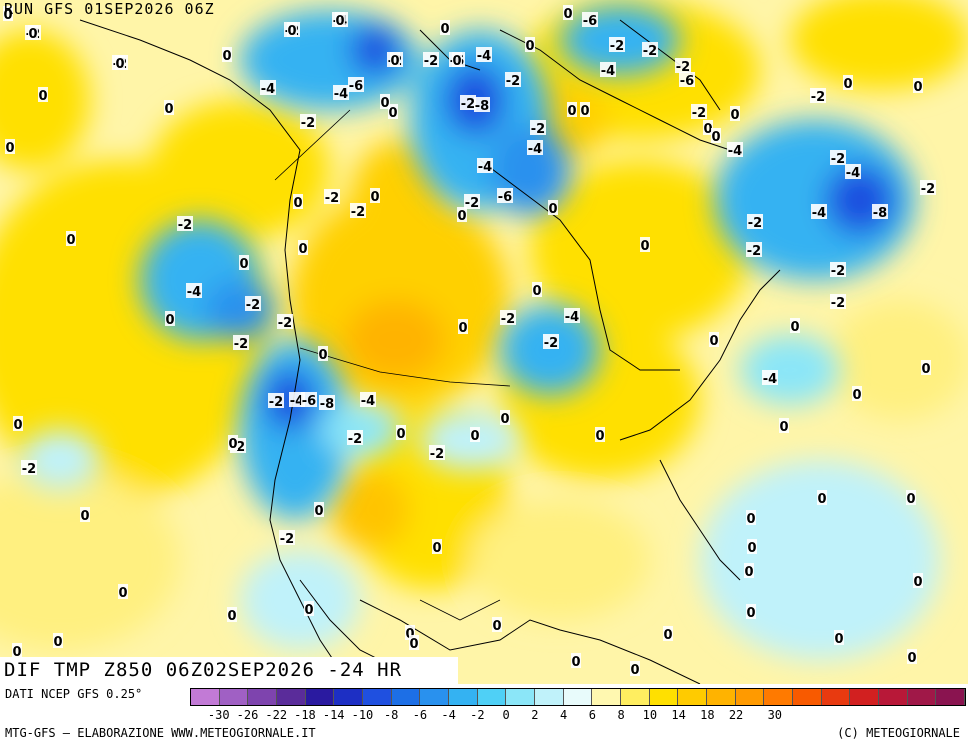 The height and width of the screenshot is (745, 968). Describe the element at coordinates (621, 715) in the screenshot. I see `color-scale-tick-label: 8` at that location.